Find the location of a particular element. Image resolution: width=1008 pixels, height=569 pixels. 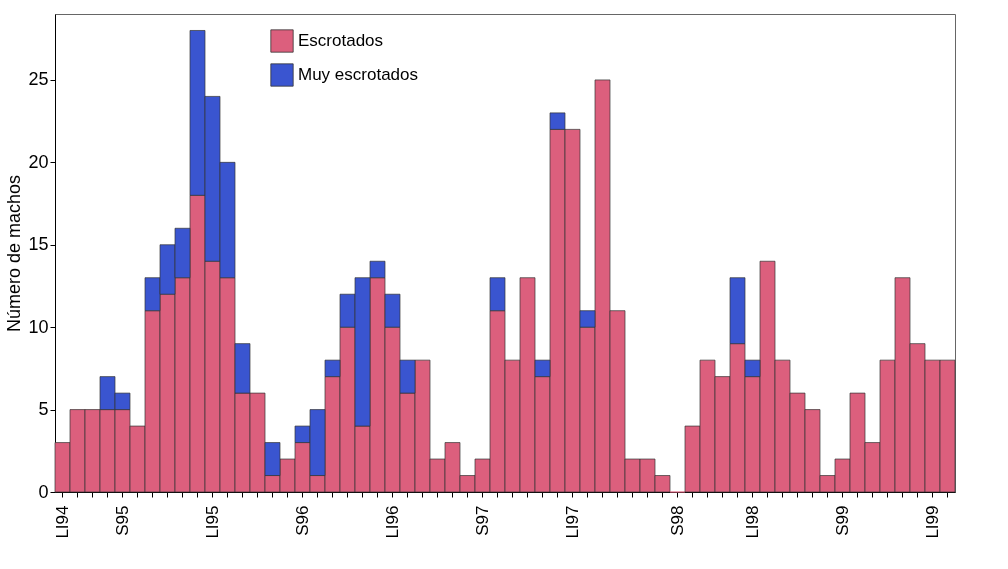

x-tick-label: LI98 is located at coordinates (752, 522).